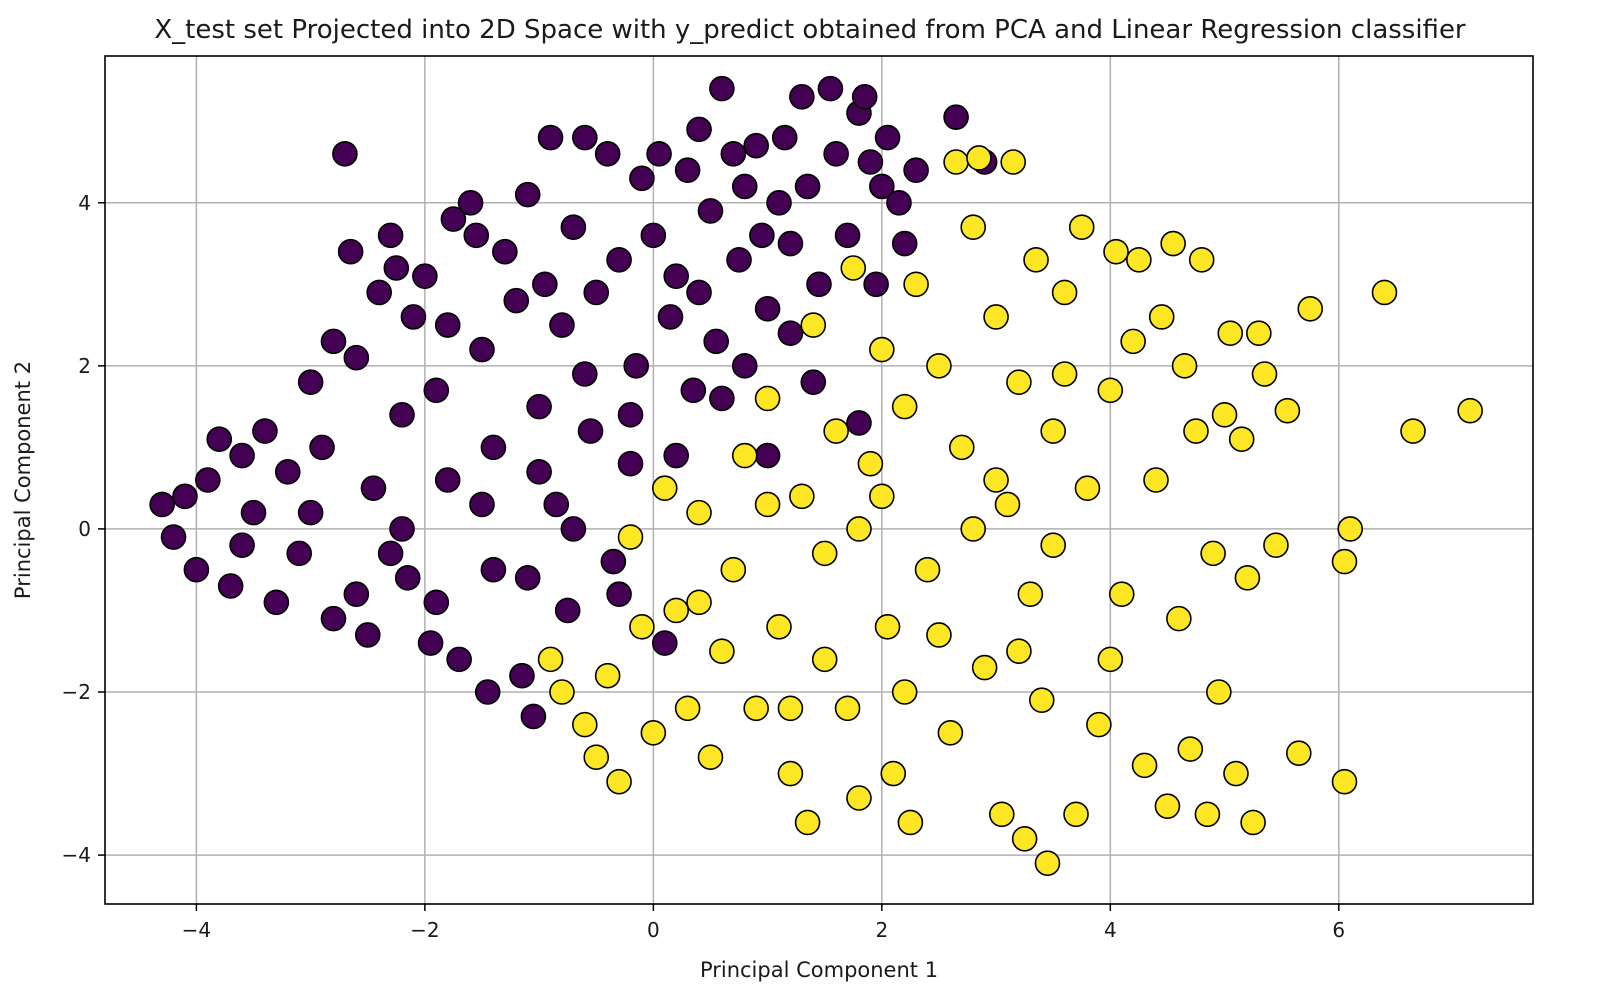 This screenshot has height=993, width=1600. I want to click on x-tick-label: −4, so click(196, 930).